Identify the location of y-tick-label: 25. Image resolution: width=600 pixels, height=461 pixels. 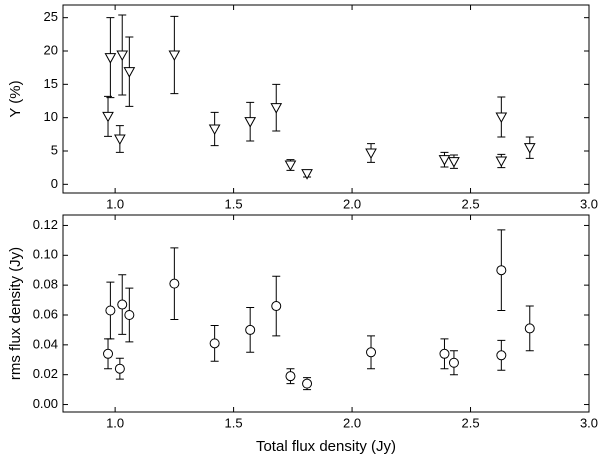
(51, 16).